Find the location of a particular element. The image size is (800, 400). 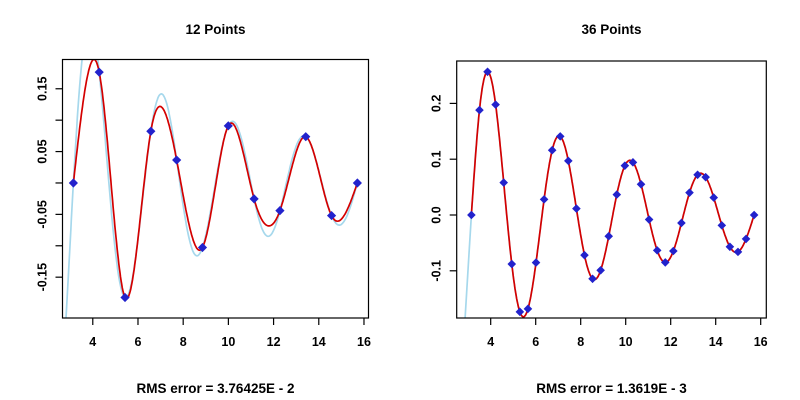

panel-title-1: 36 Points is located at coordinates (611, 29).